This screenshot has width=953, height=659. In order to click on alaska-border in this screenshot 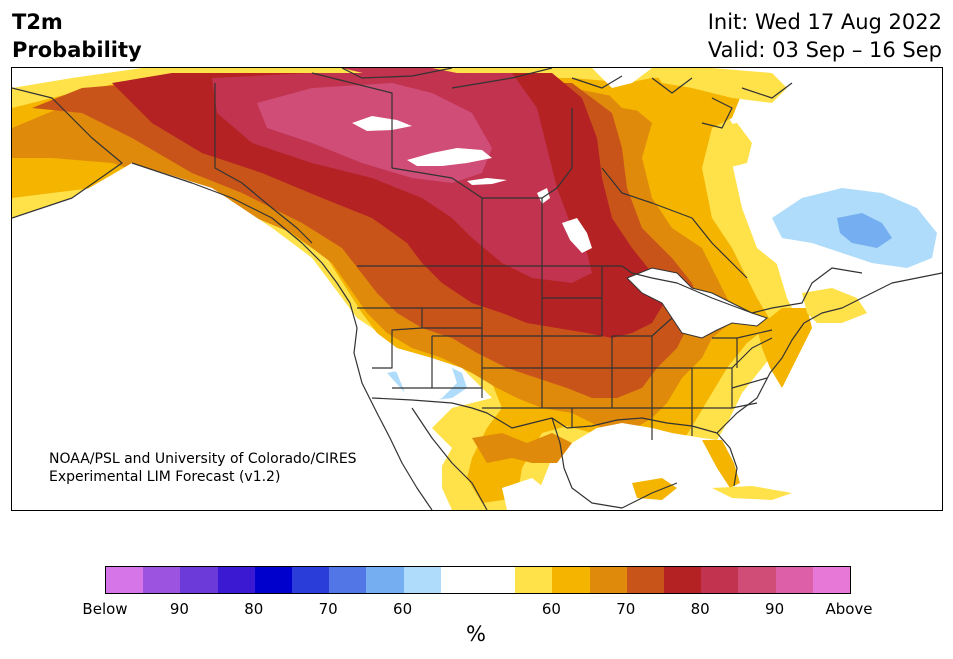, I will do `click(263, 163)`.